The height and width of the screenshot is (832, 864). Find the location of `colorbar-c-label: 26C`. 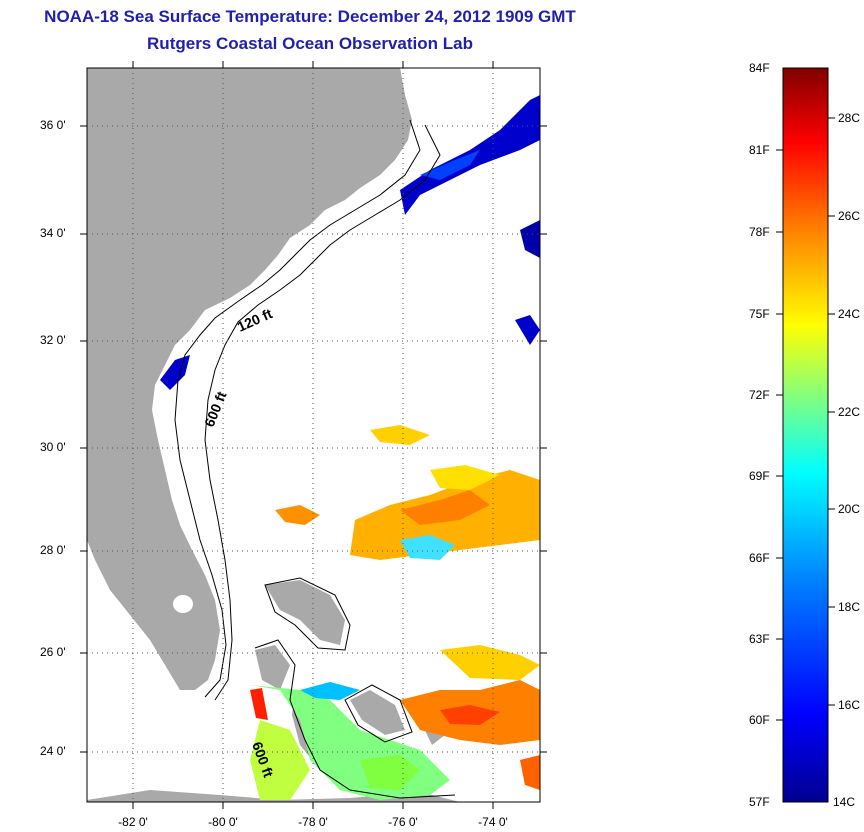

colorbar-c-label: 26C is located at coordinates (849, 216).